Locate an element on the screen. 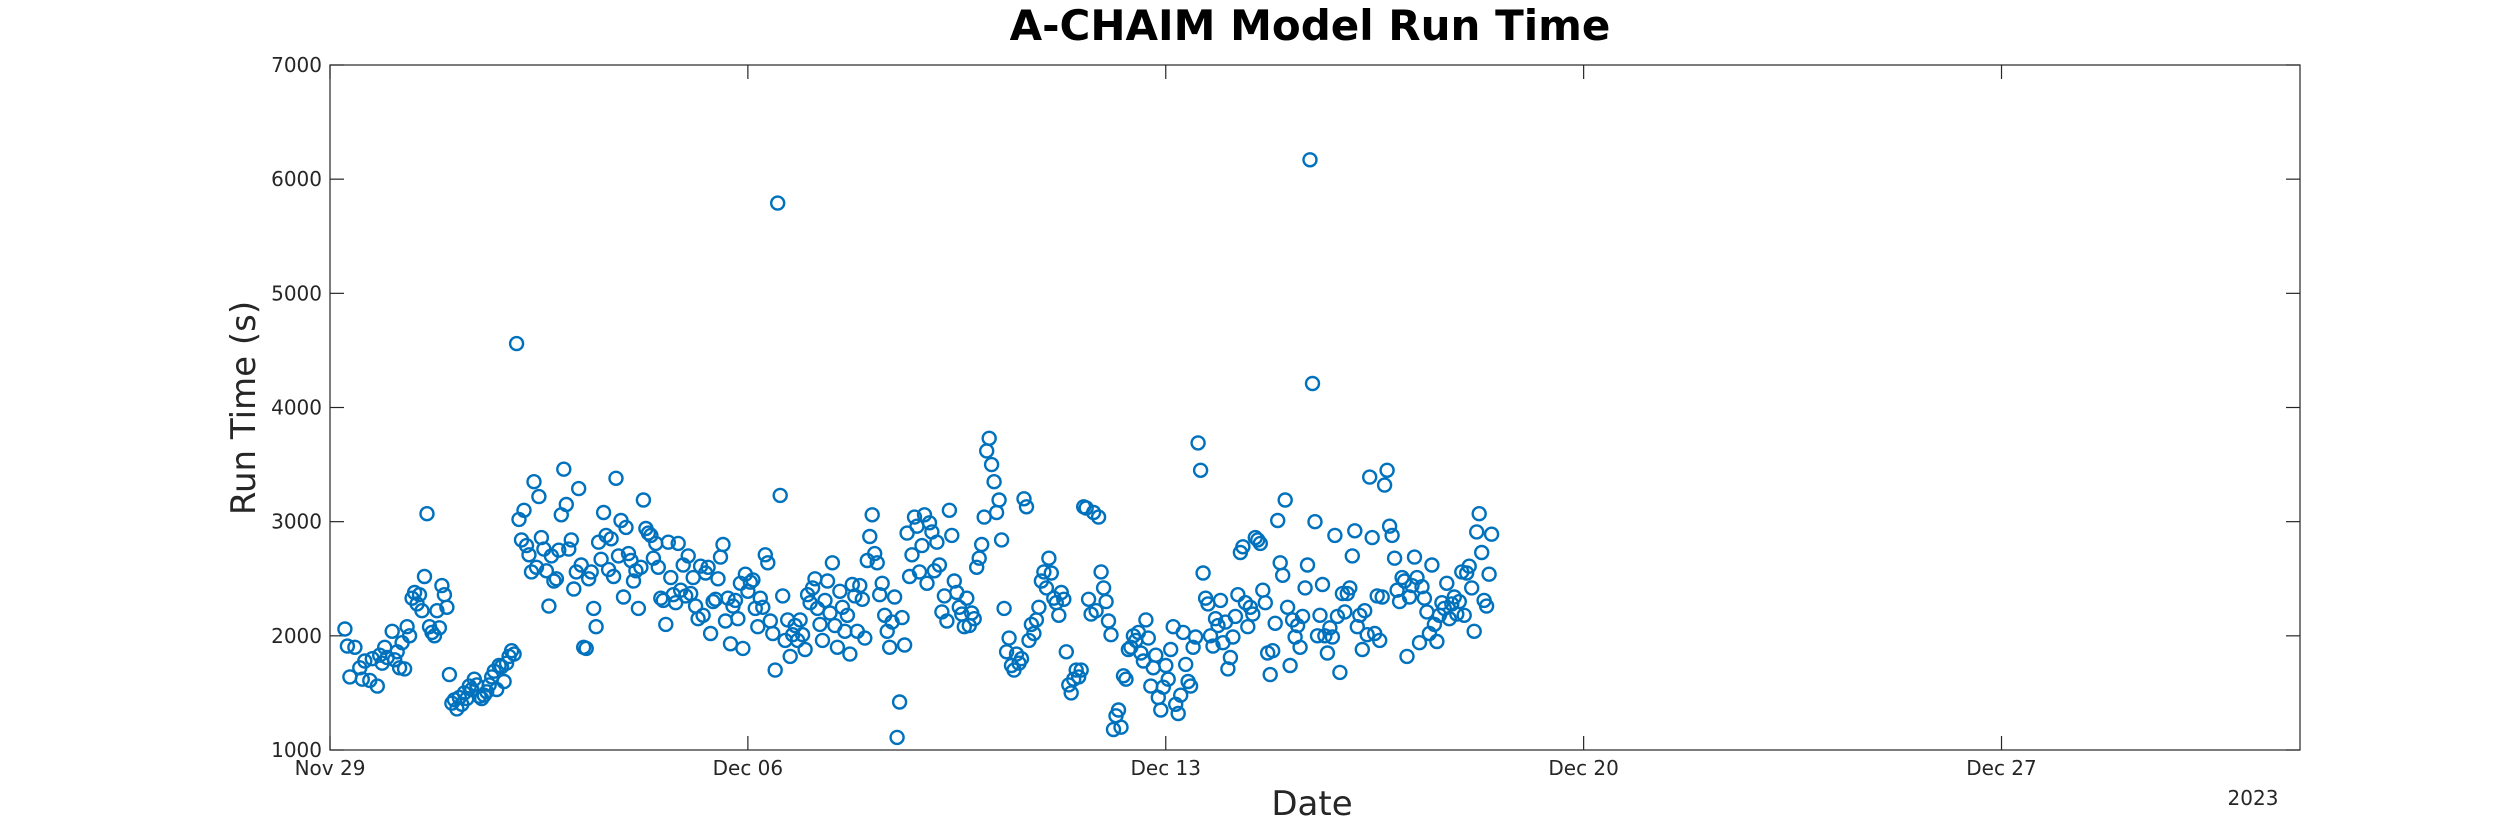  x-tick-label: Nov 29 is located at coordinates (330, 768).